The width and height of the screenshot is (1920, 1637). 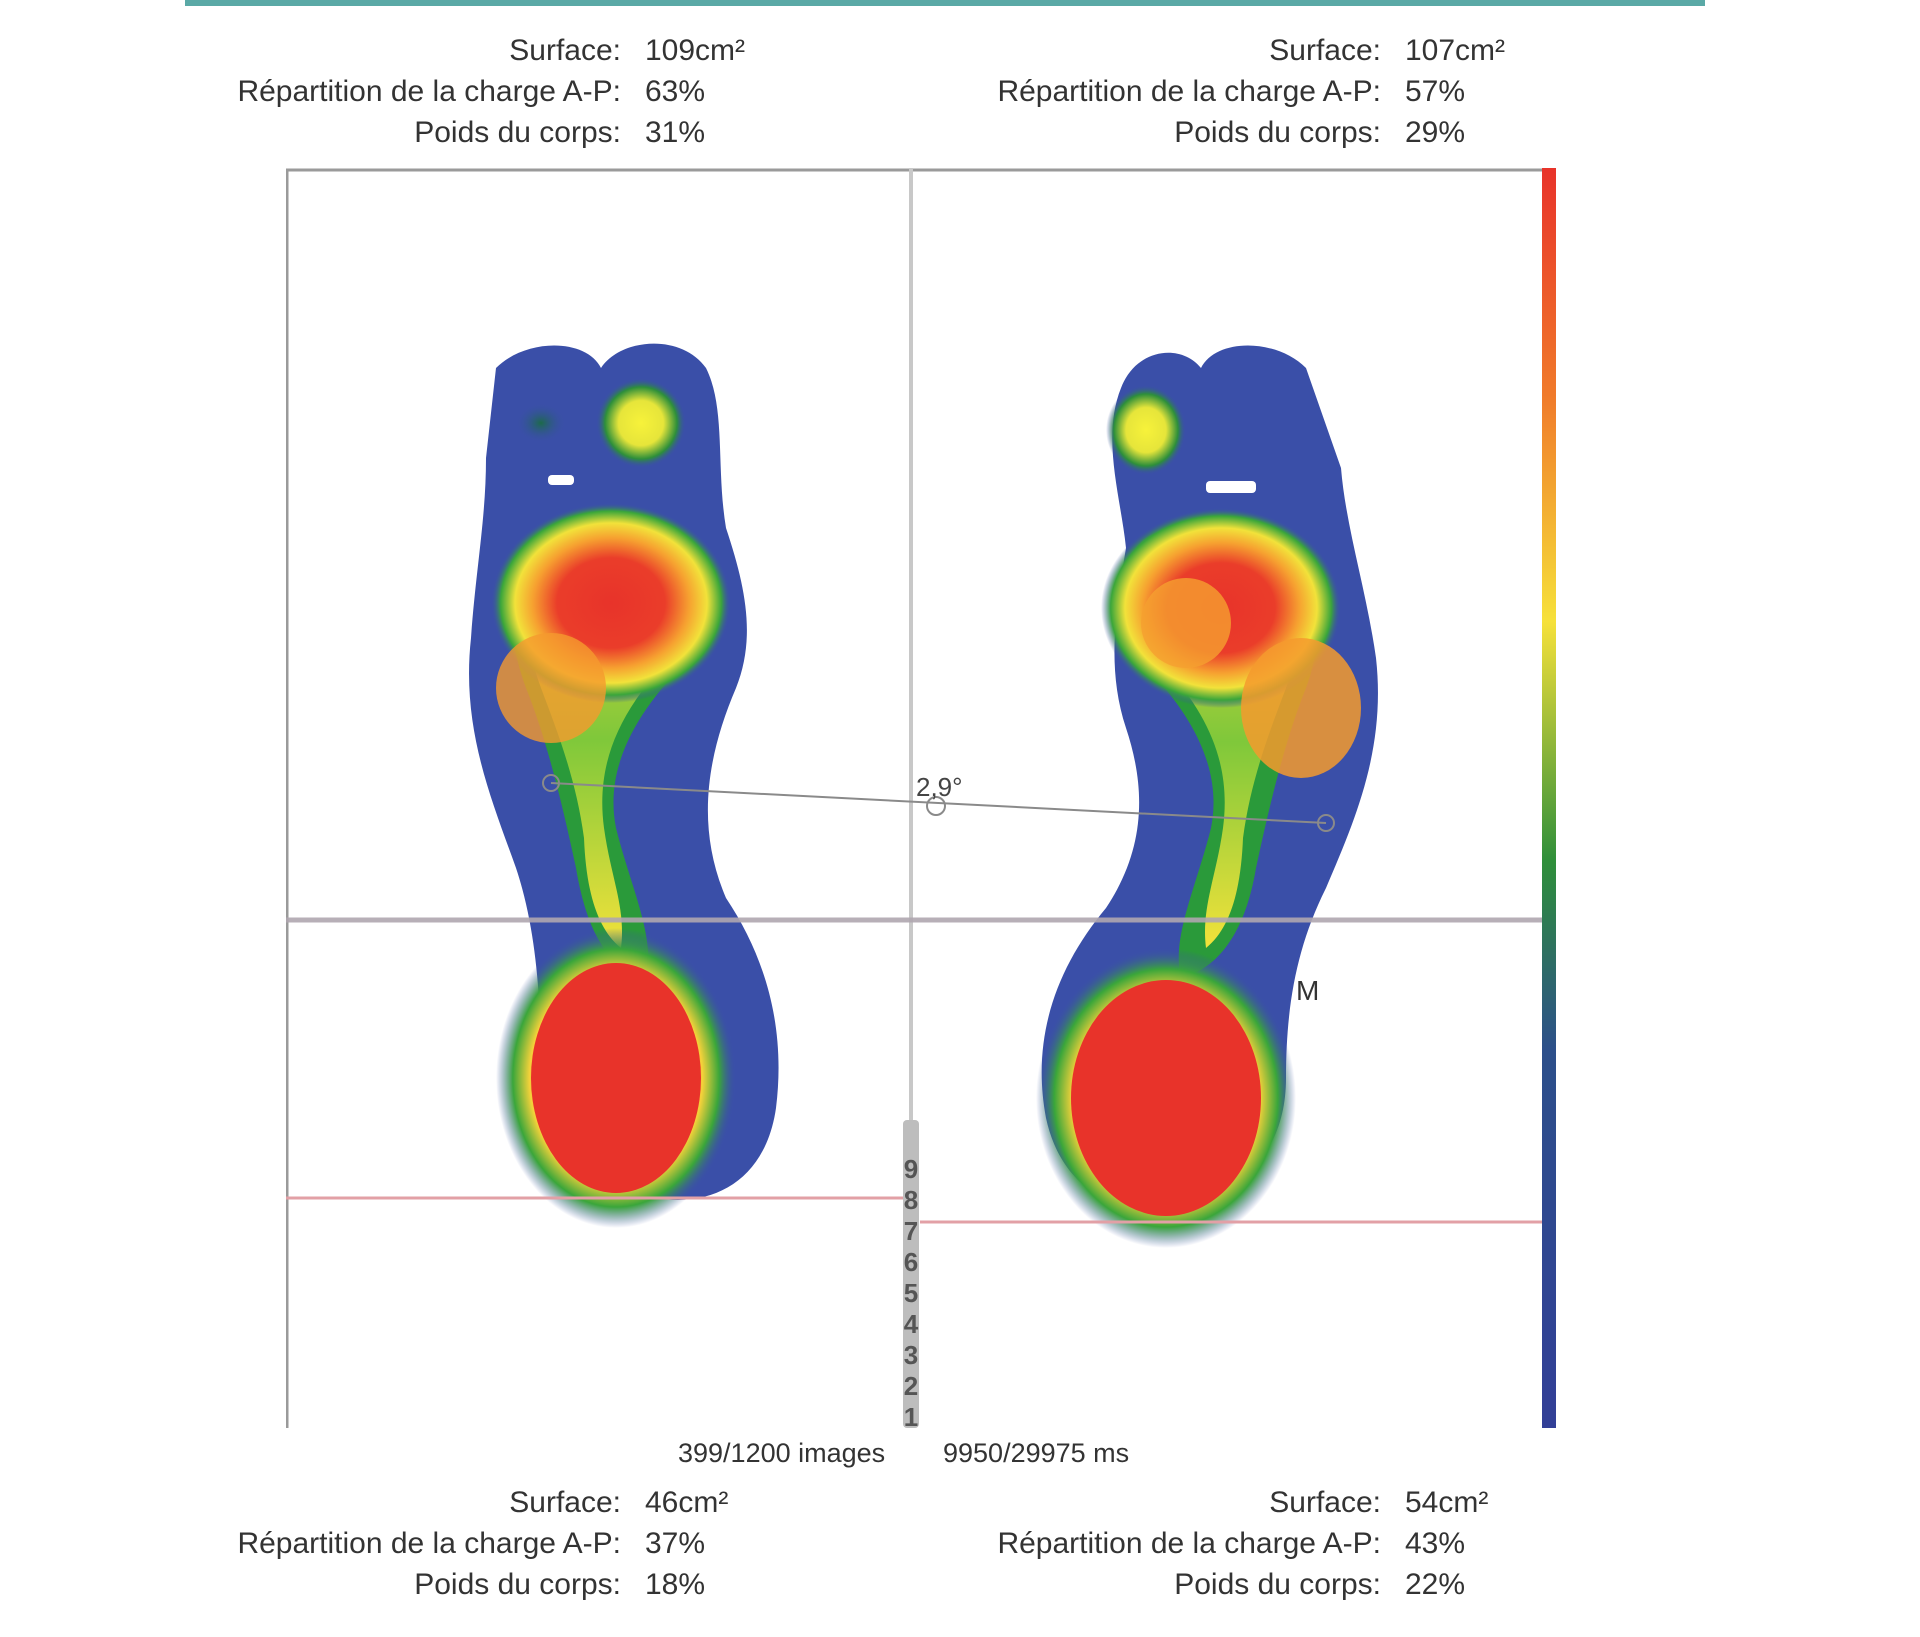 What do you see at coordinates (911, 1324) in the screenshot?
I see `timeline-tick: 4` at bounding box center [911, 1324].